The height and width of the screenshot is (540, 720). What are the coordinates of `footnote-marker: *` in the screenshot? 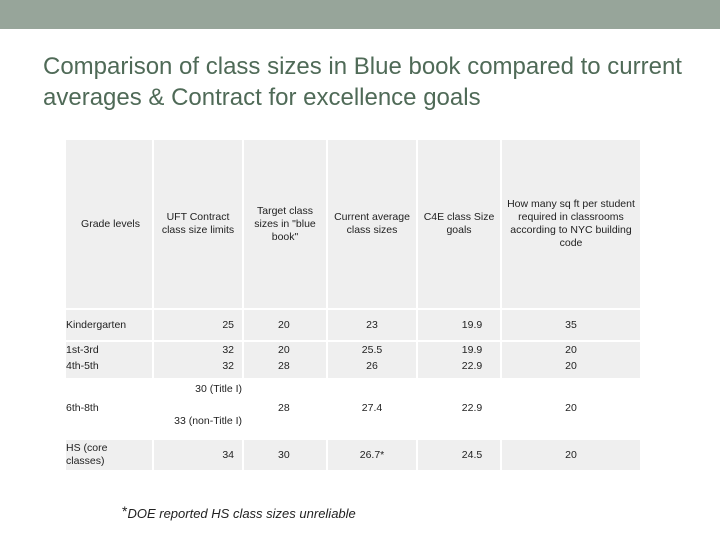 It's located at (125, 511).